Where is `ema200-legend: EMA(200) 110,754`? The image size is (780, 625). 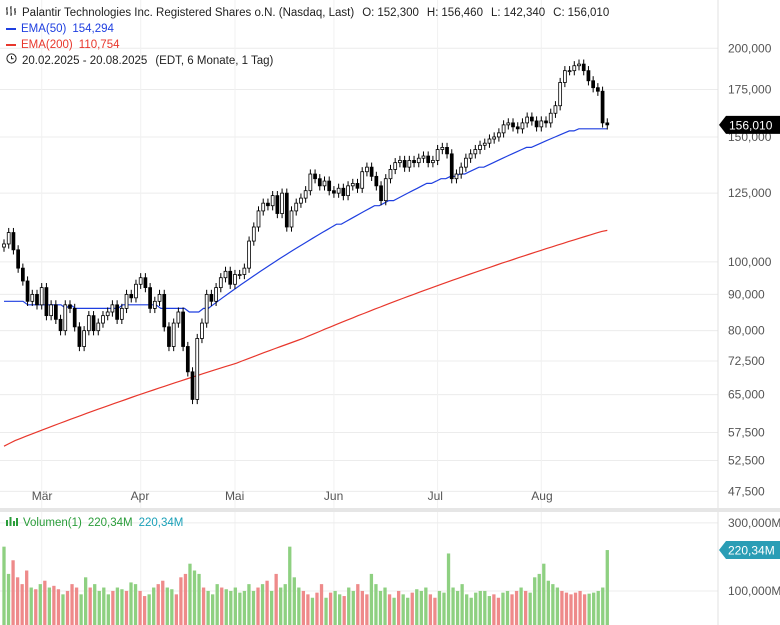
ema200-legend: EMA(200) 110,754 is located at coordinates (307, 45).